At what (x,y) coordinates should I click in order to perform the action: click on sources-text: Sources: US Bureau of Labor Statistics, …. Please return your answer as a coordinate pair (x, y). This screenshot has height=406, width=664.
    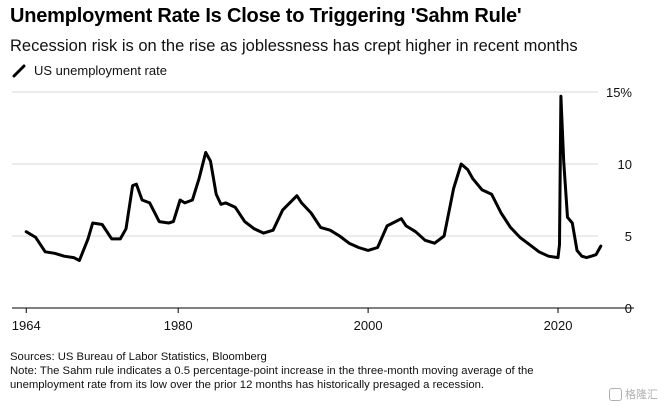
    Looking at the image, I should click on (138, 357).